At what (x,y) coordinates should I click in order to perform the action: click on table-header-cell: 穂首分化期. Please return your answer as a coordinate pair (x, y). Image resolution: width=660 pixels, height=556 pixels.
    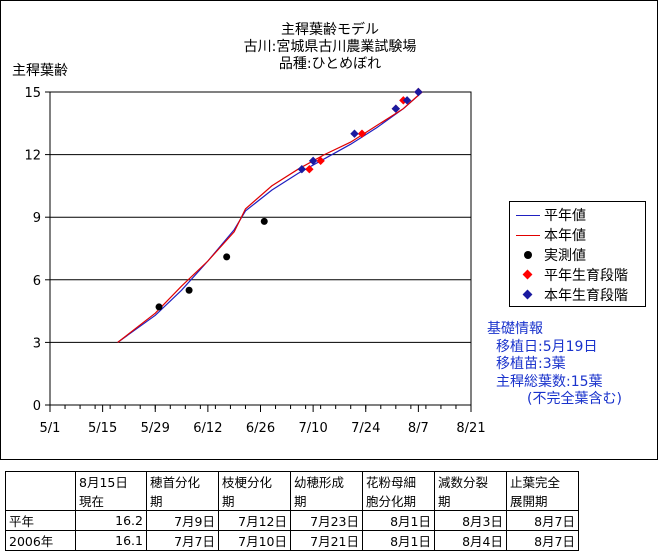
    Looking at the image, I should click on (182, 491).